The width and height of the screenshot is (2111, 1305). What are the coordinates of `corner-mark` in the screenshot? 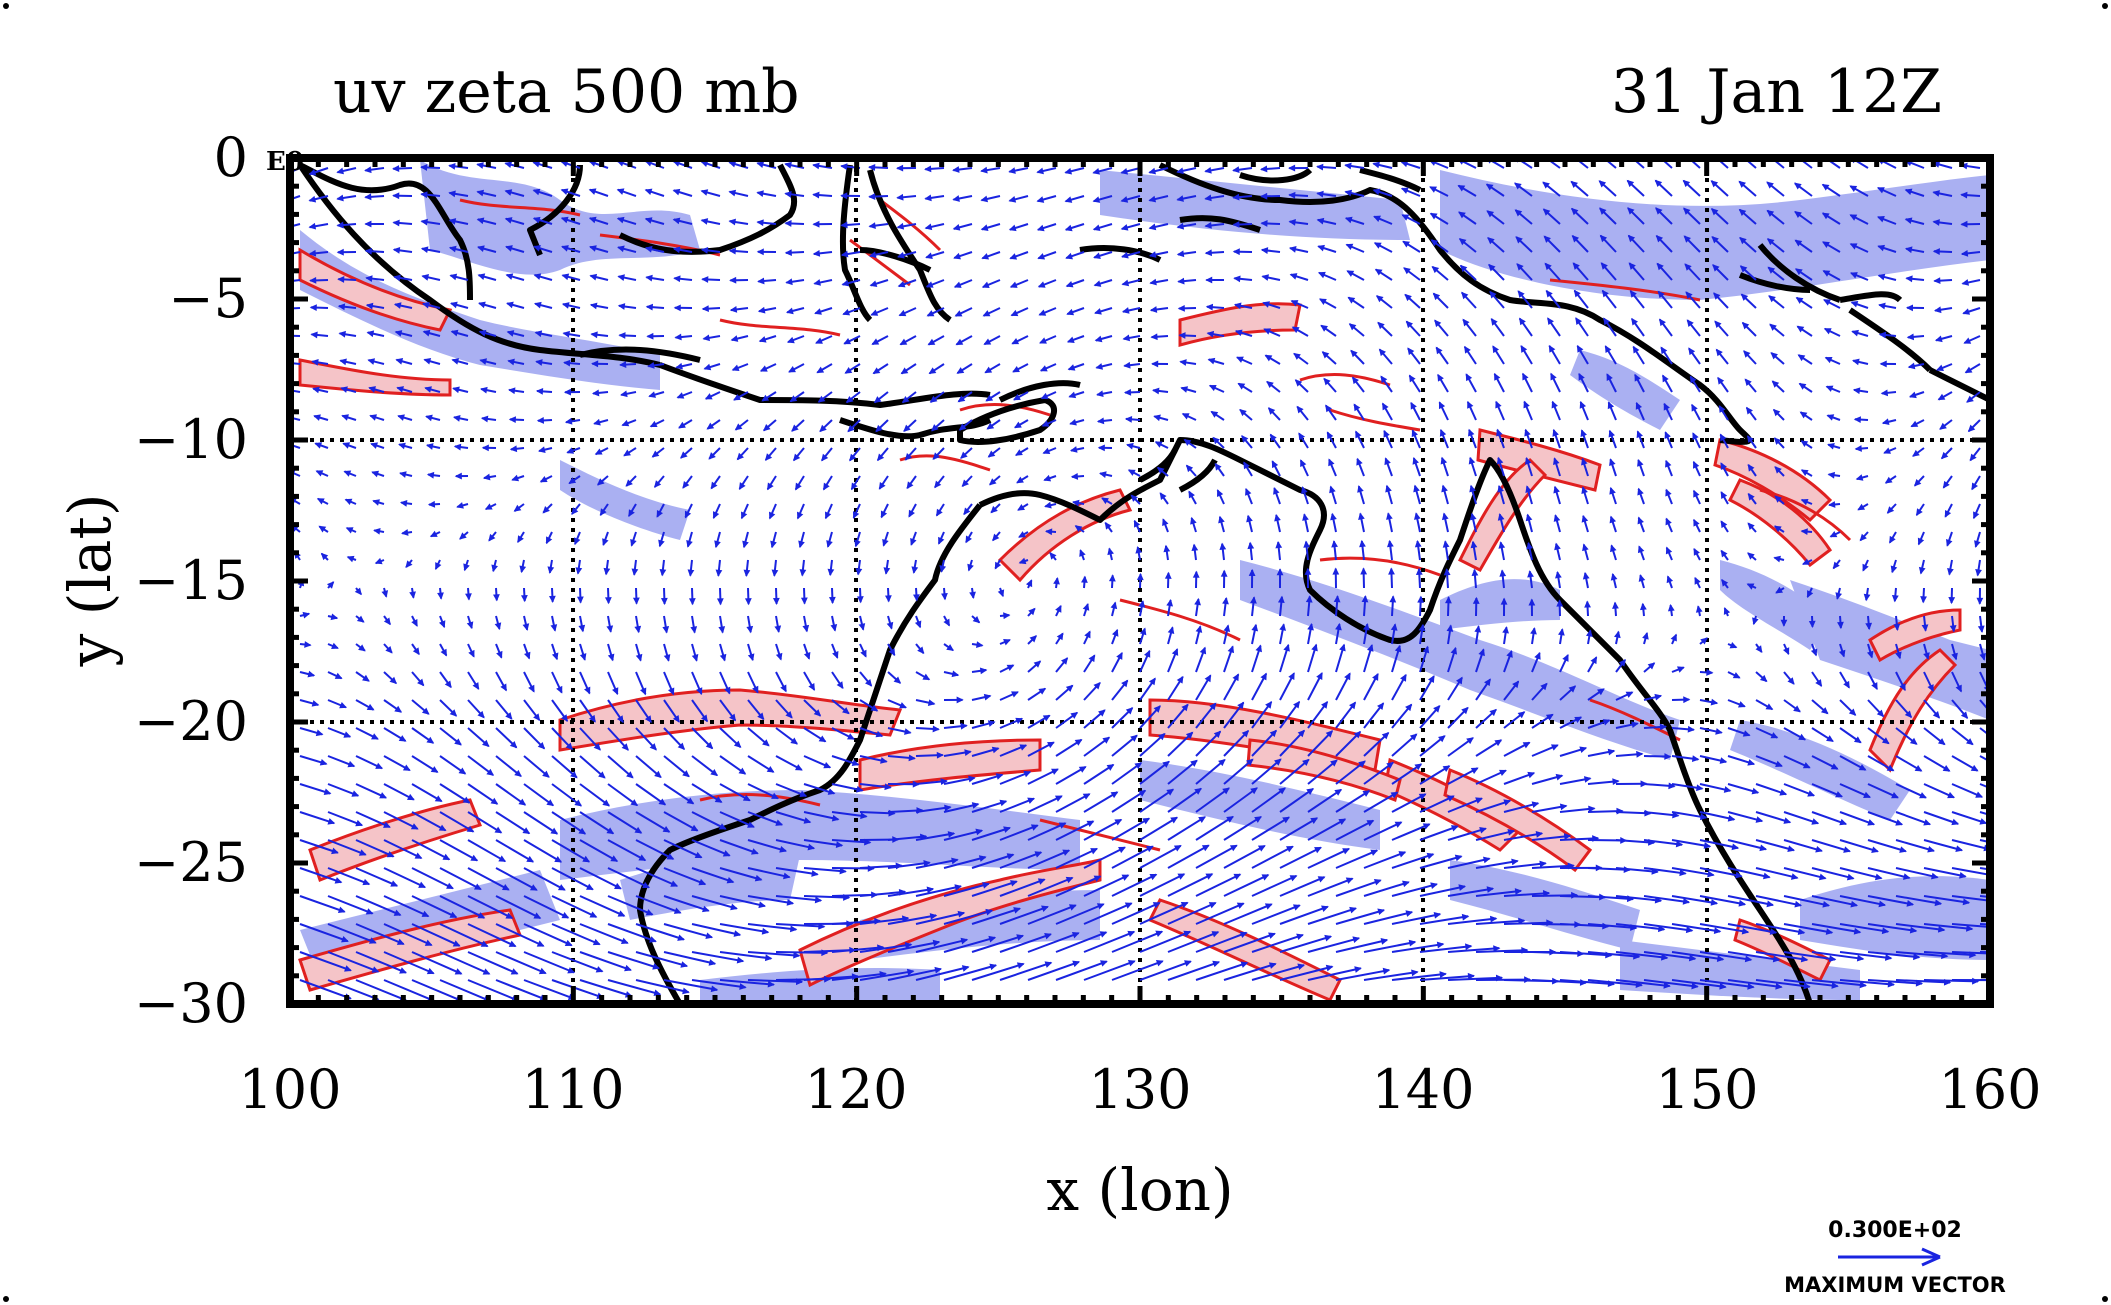 It's located at (2105, 6).